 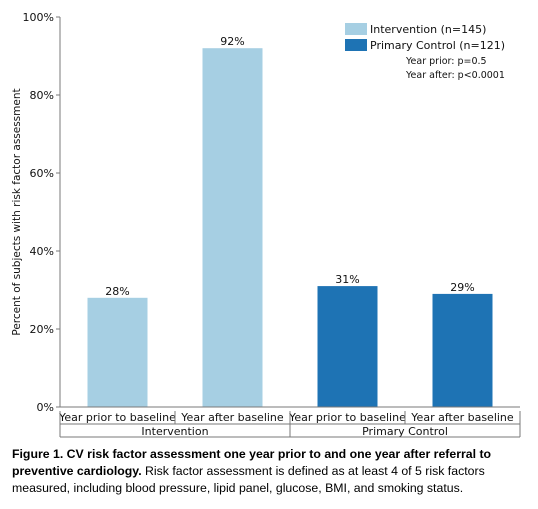 I want to click on bar-value-label: 92%, so click(x=232, y=41).